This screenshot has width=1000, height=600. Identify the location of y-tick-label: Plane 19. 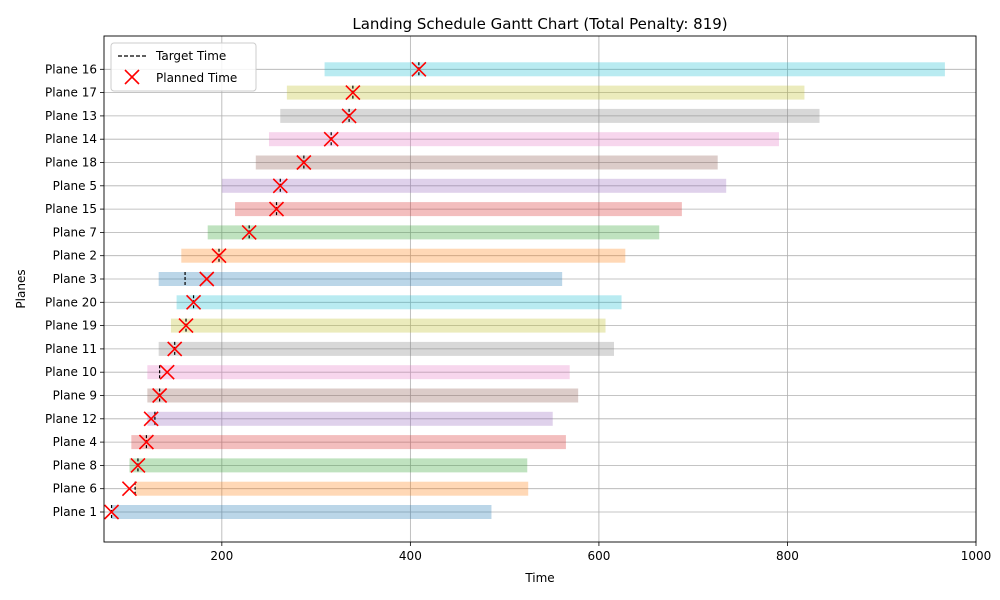
(71, 326).